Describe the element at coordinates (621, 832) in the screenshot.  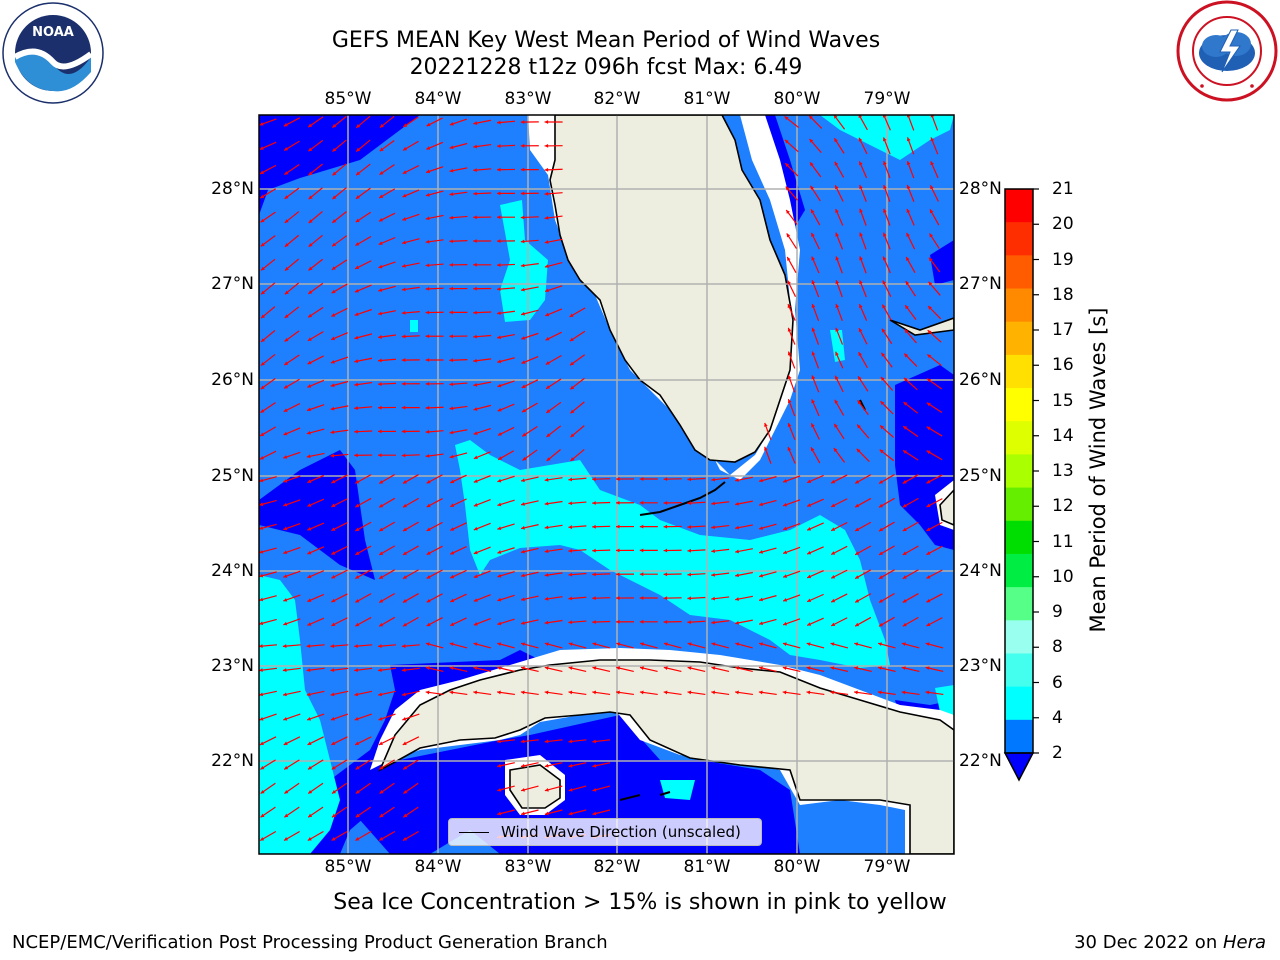
I see `legend-label: Wind Wave Direction (unscaled)` at that location.